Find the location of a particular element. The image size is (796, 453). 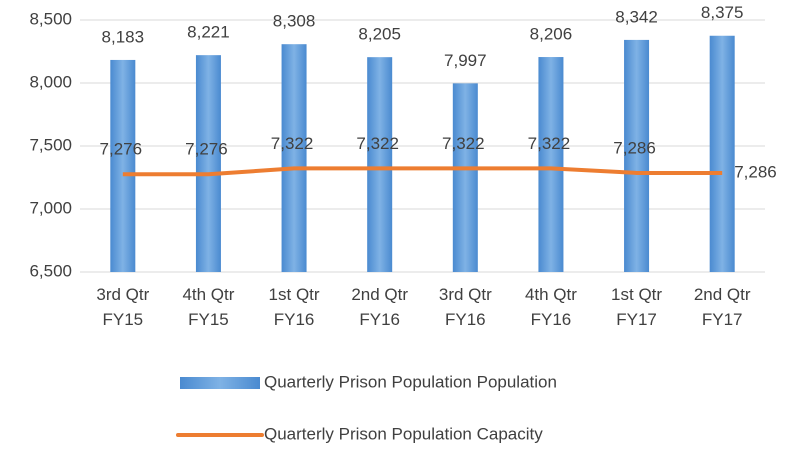

legend-label: Quarterly Prison Population Capacity is located at coordinates (403, 433).